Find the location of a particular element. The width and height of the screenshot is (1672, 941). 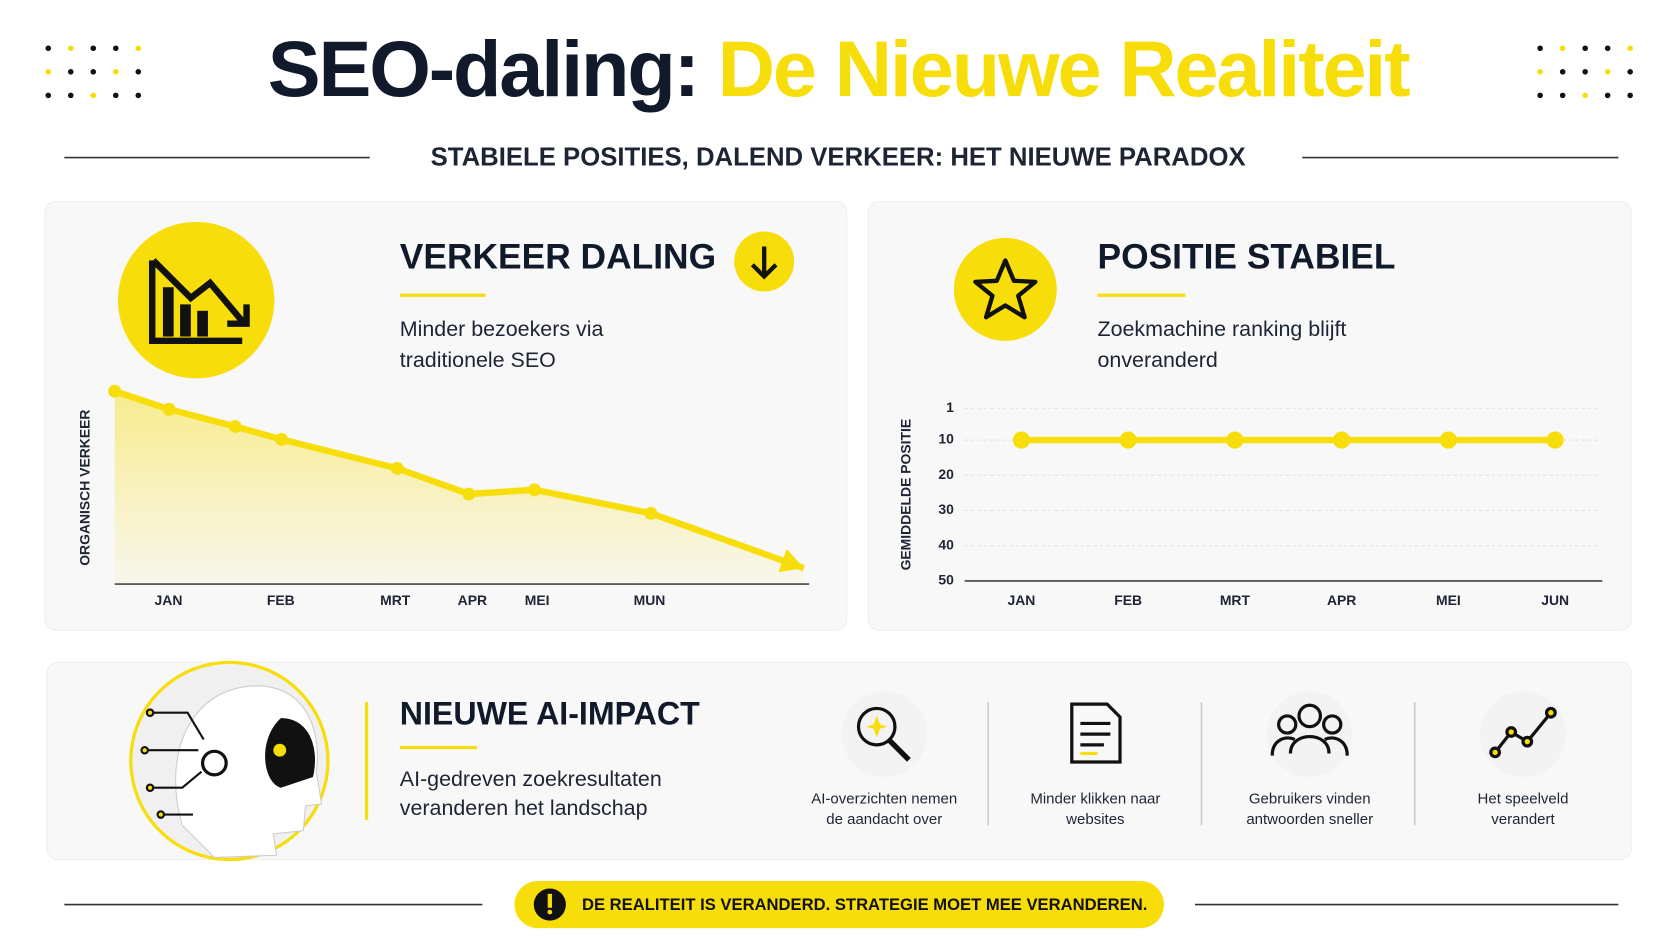

item-label: AI-overzichten nemen is located at coordinates (884, 798).